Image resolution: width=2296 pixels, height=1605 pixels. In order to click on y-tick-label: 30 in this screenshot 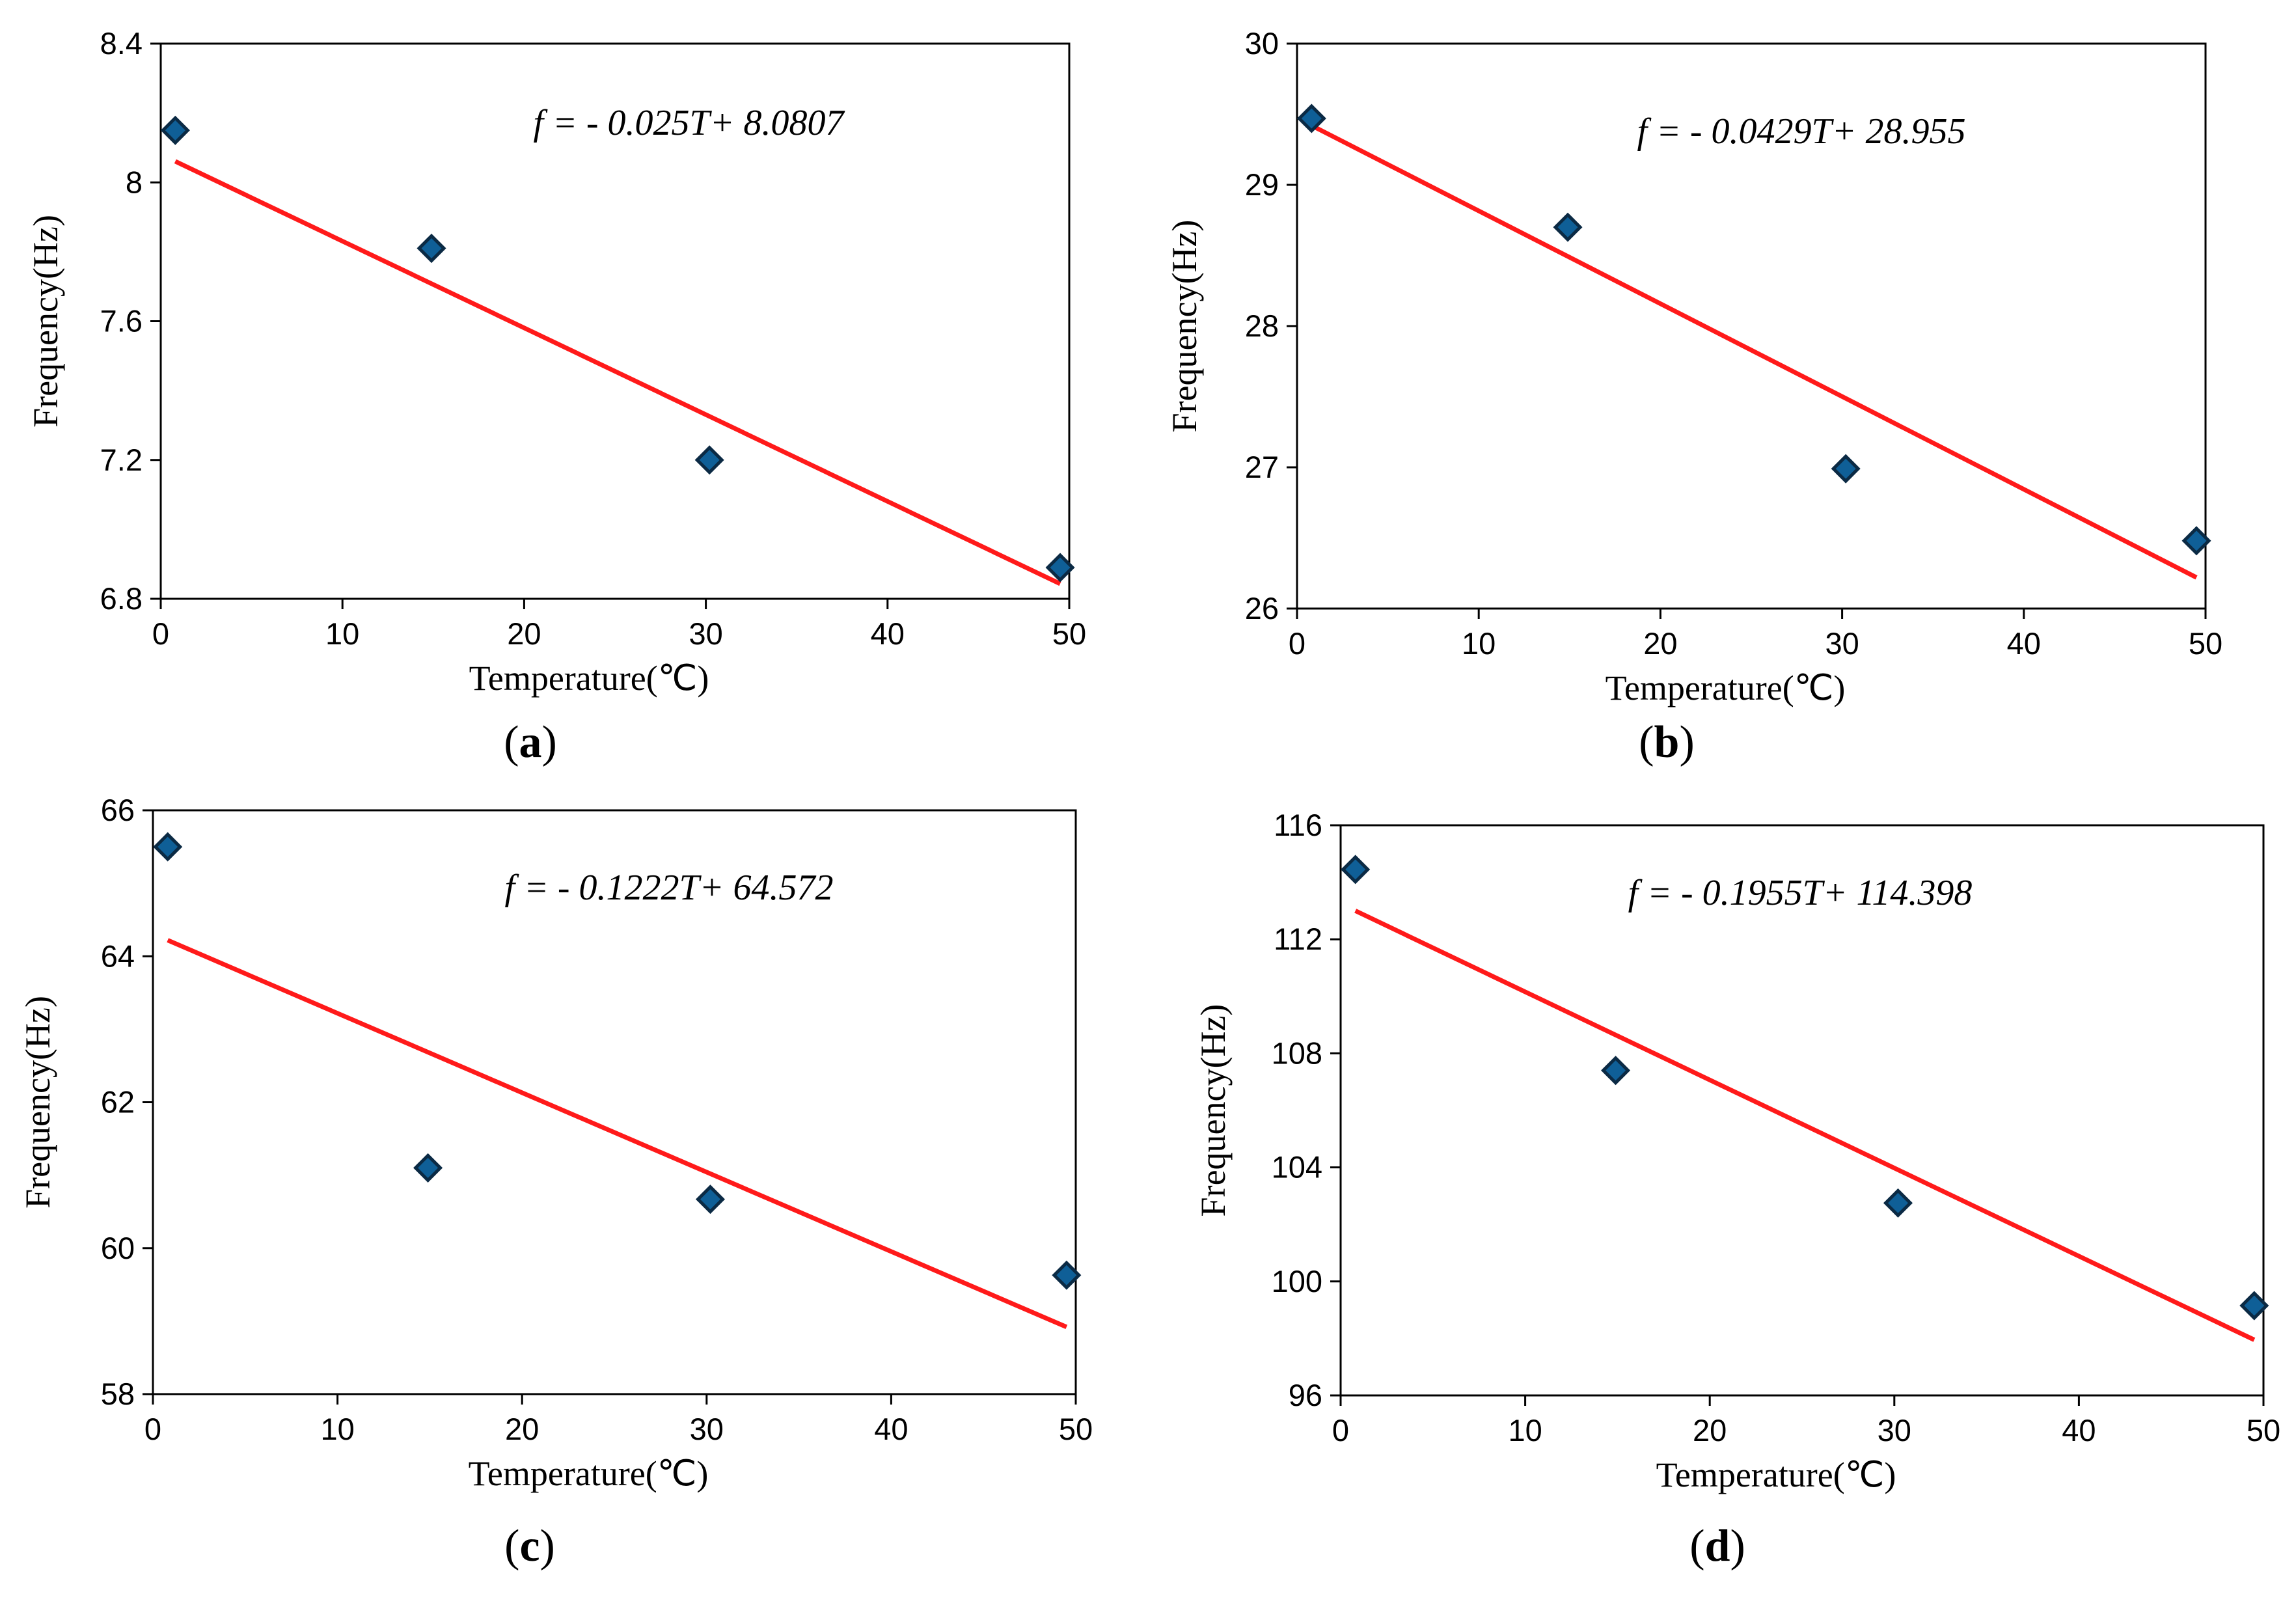, I will do `click(1262, 43)`.